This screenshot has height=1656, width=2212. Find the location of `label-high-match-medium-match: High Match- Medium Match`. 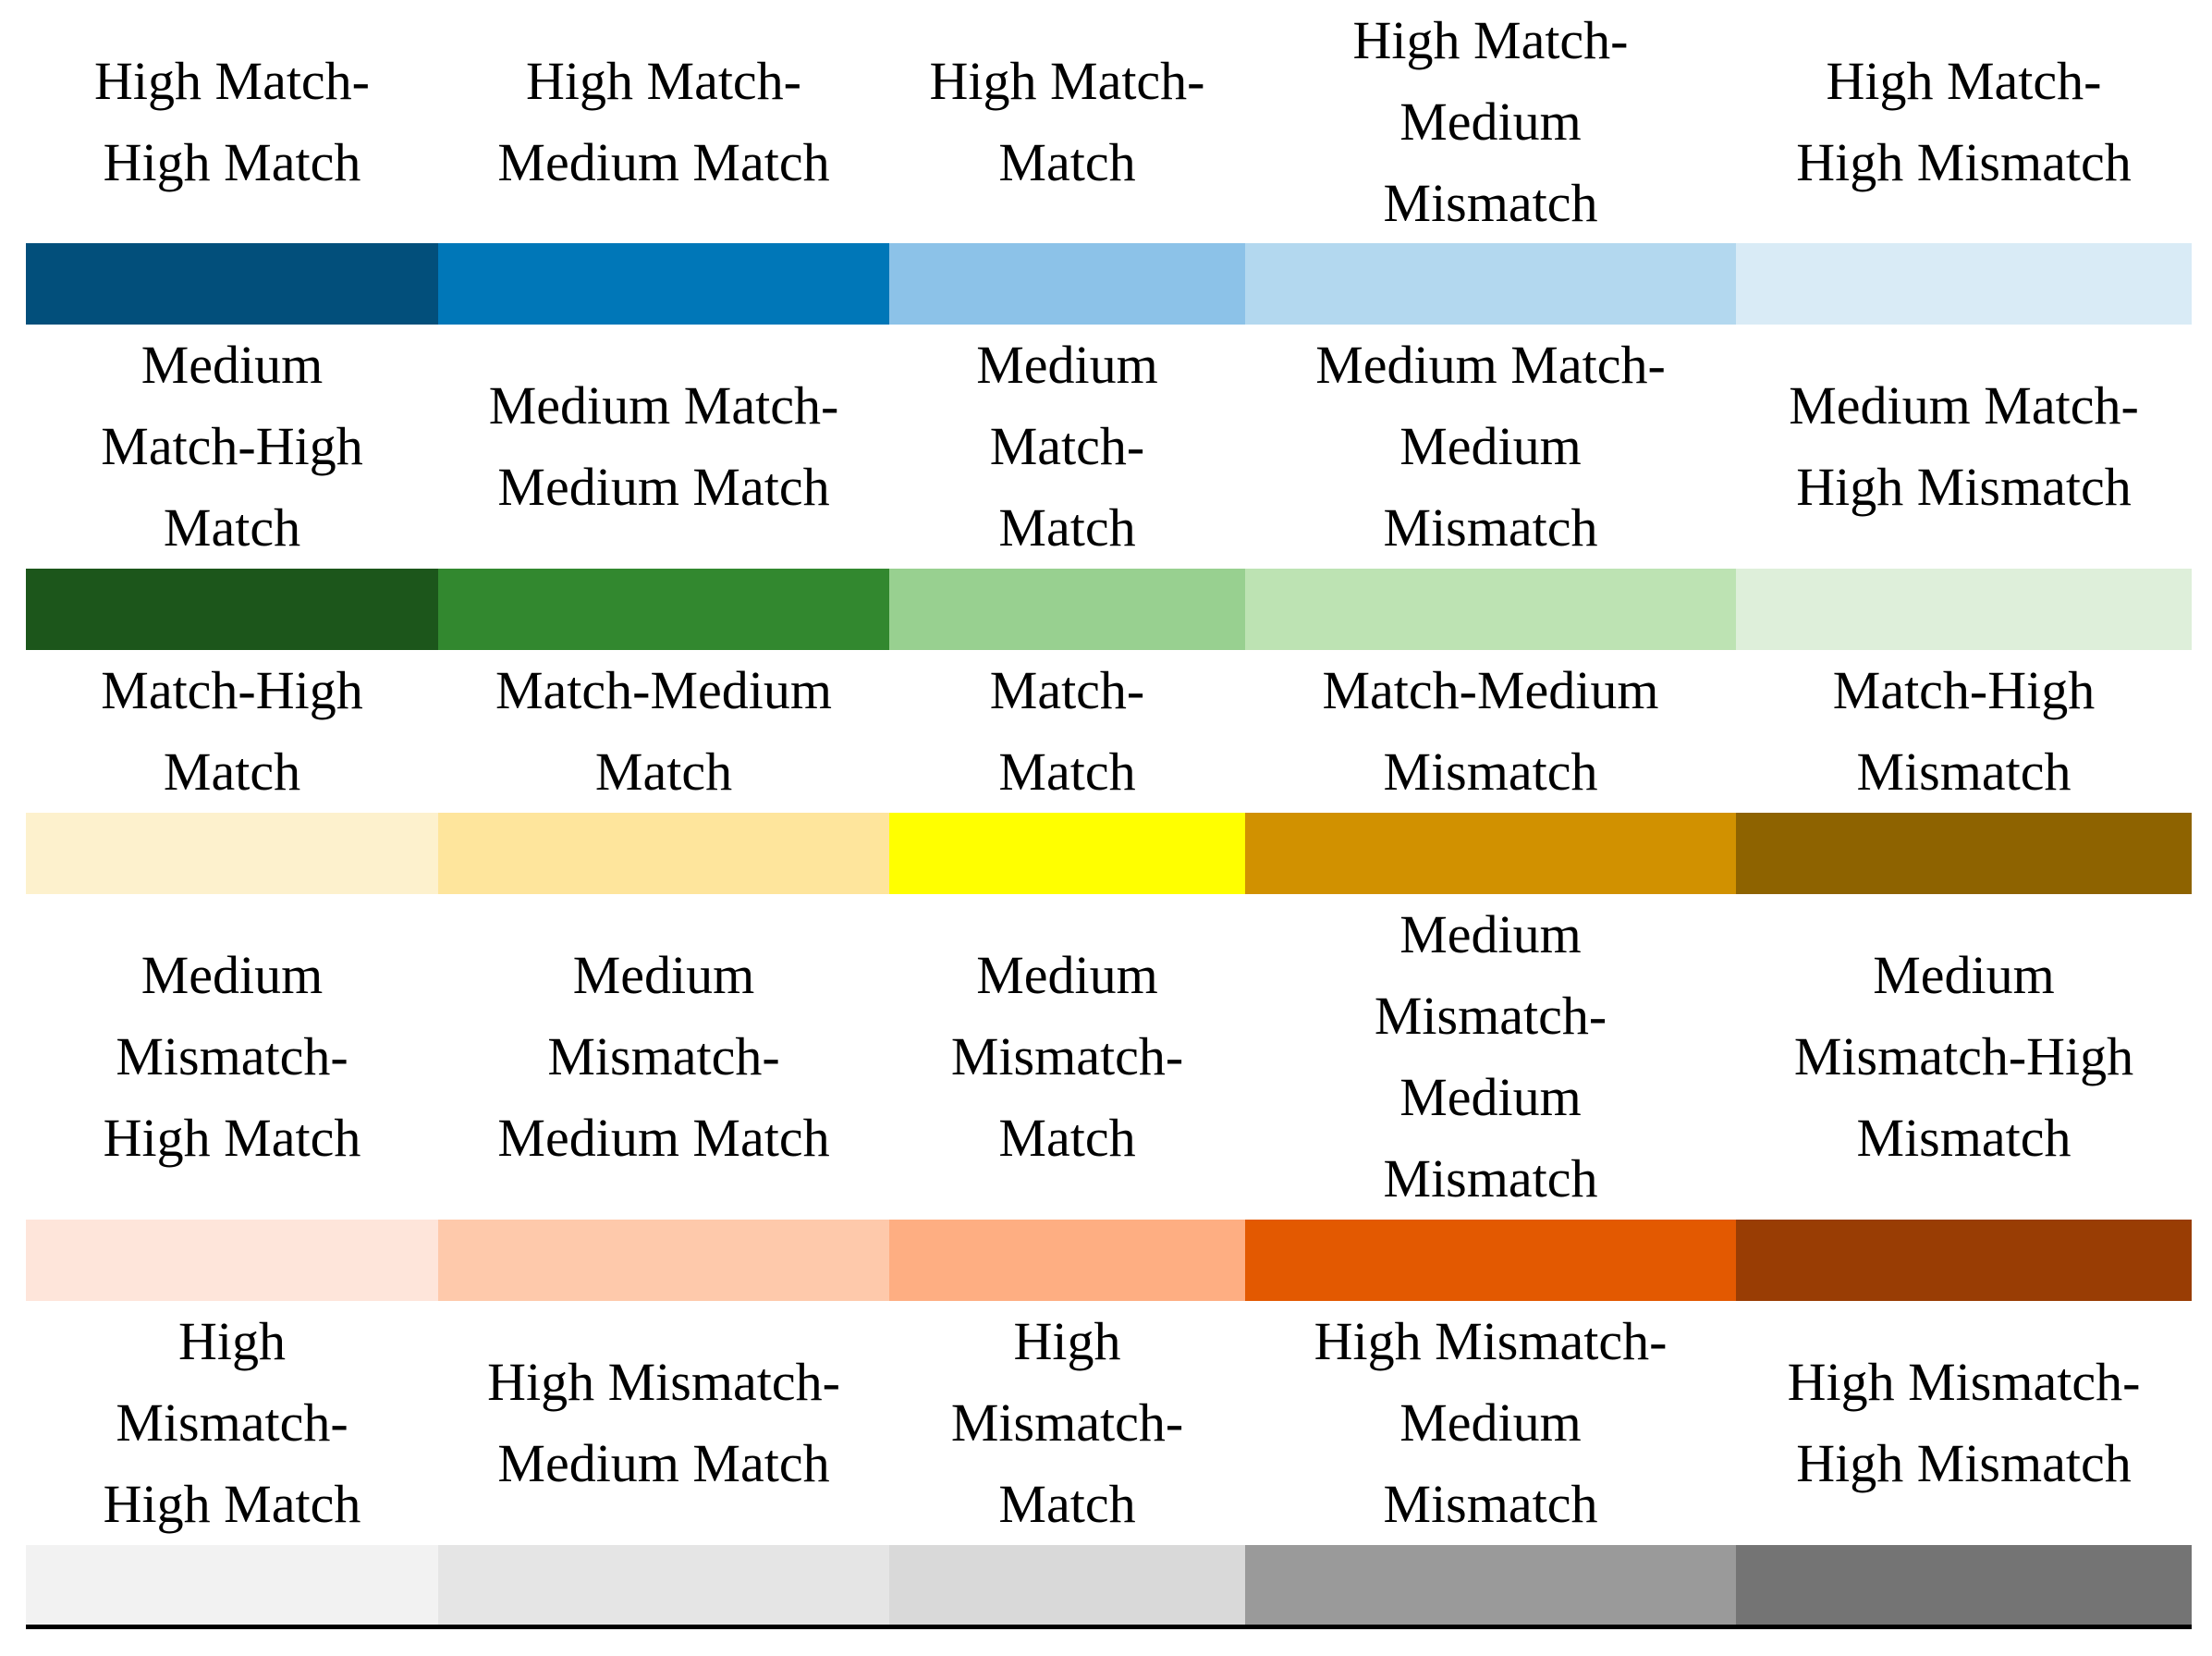

label-high-match-medium-match: High Match- Medium Match is located at coordinates (663, 121).